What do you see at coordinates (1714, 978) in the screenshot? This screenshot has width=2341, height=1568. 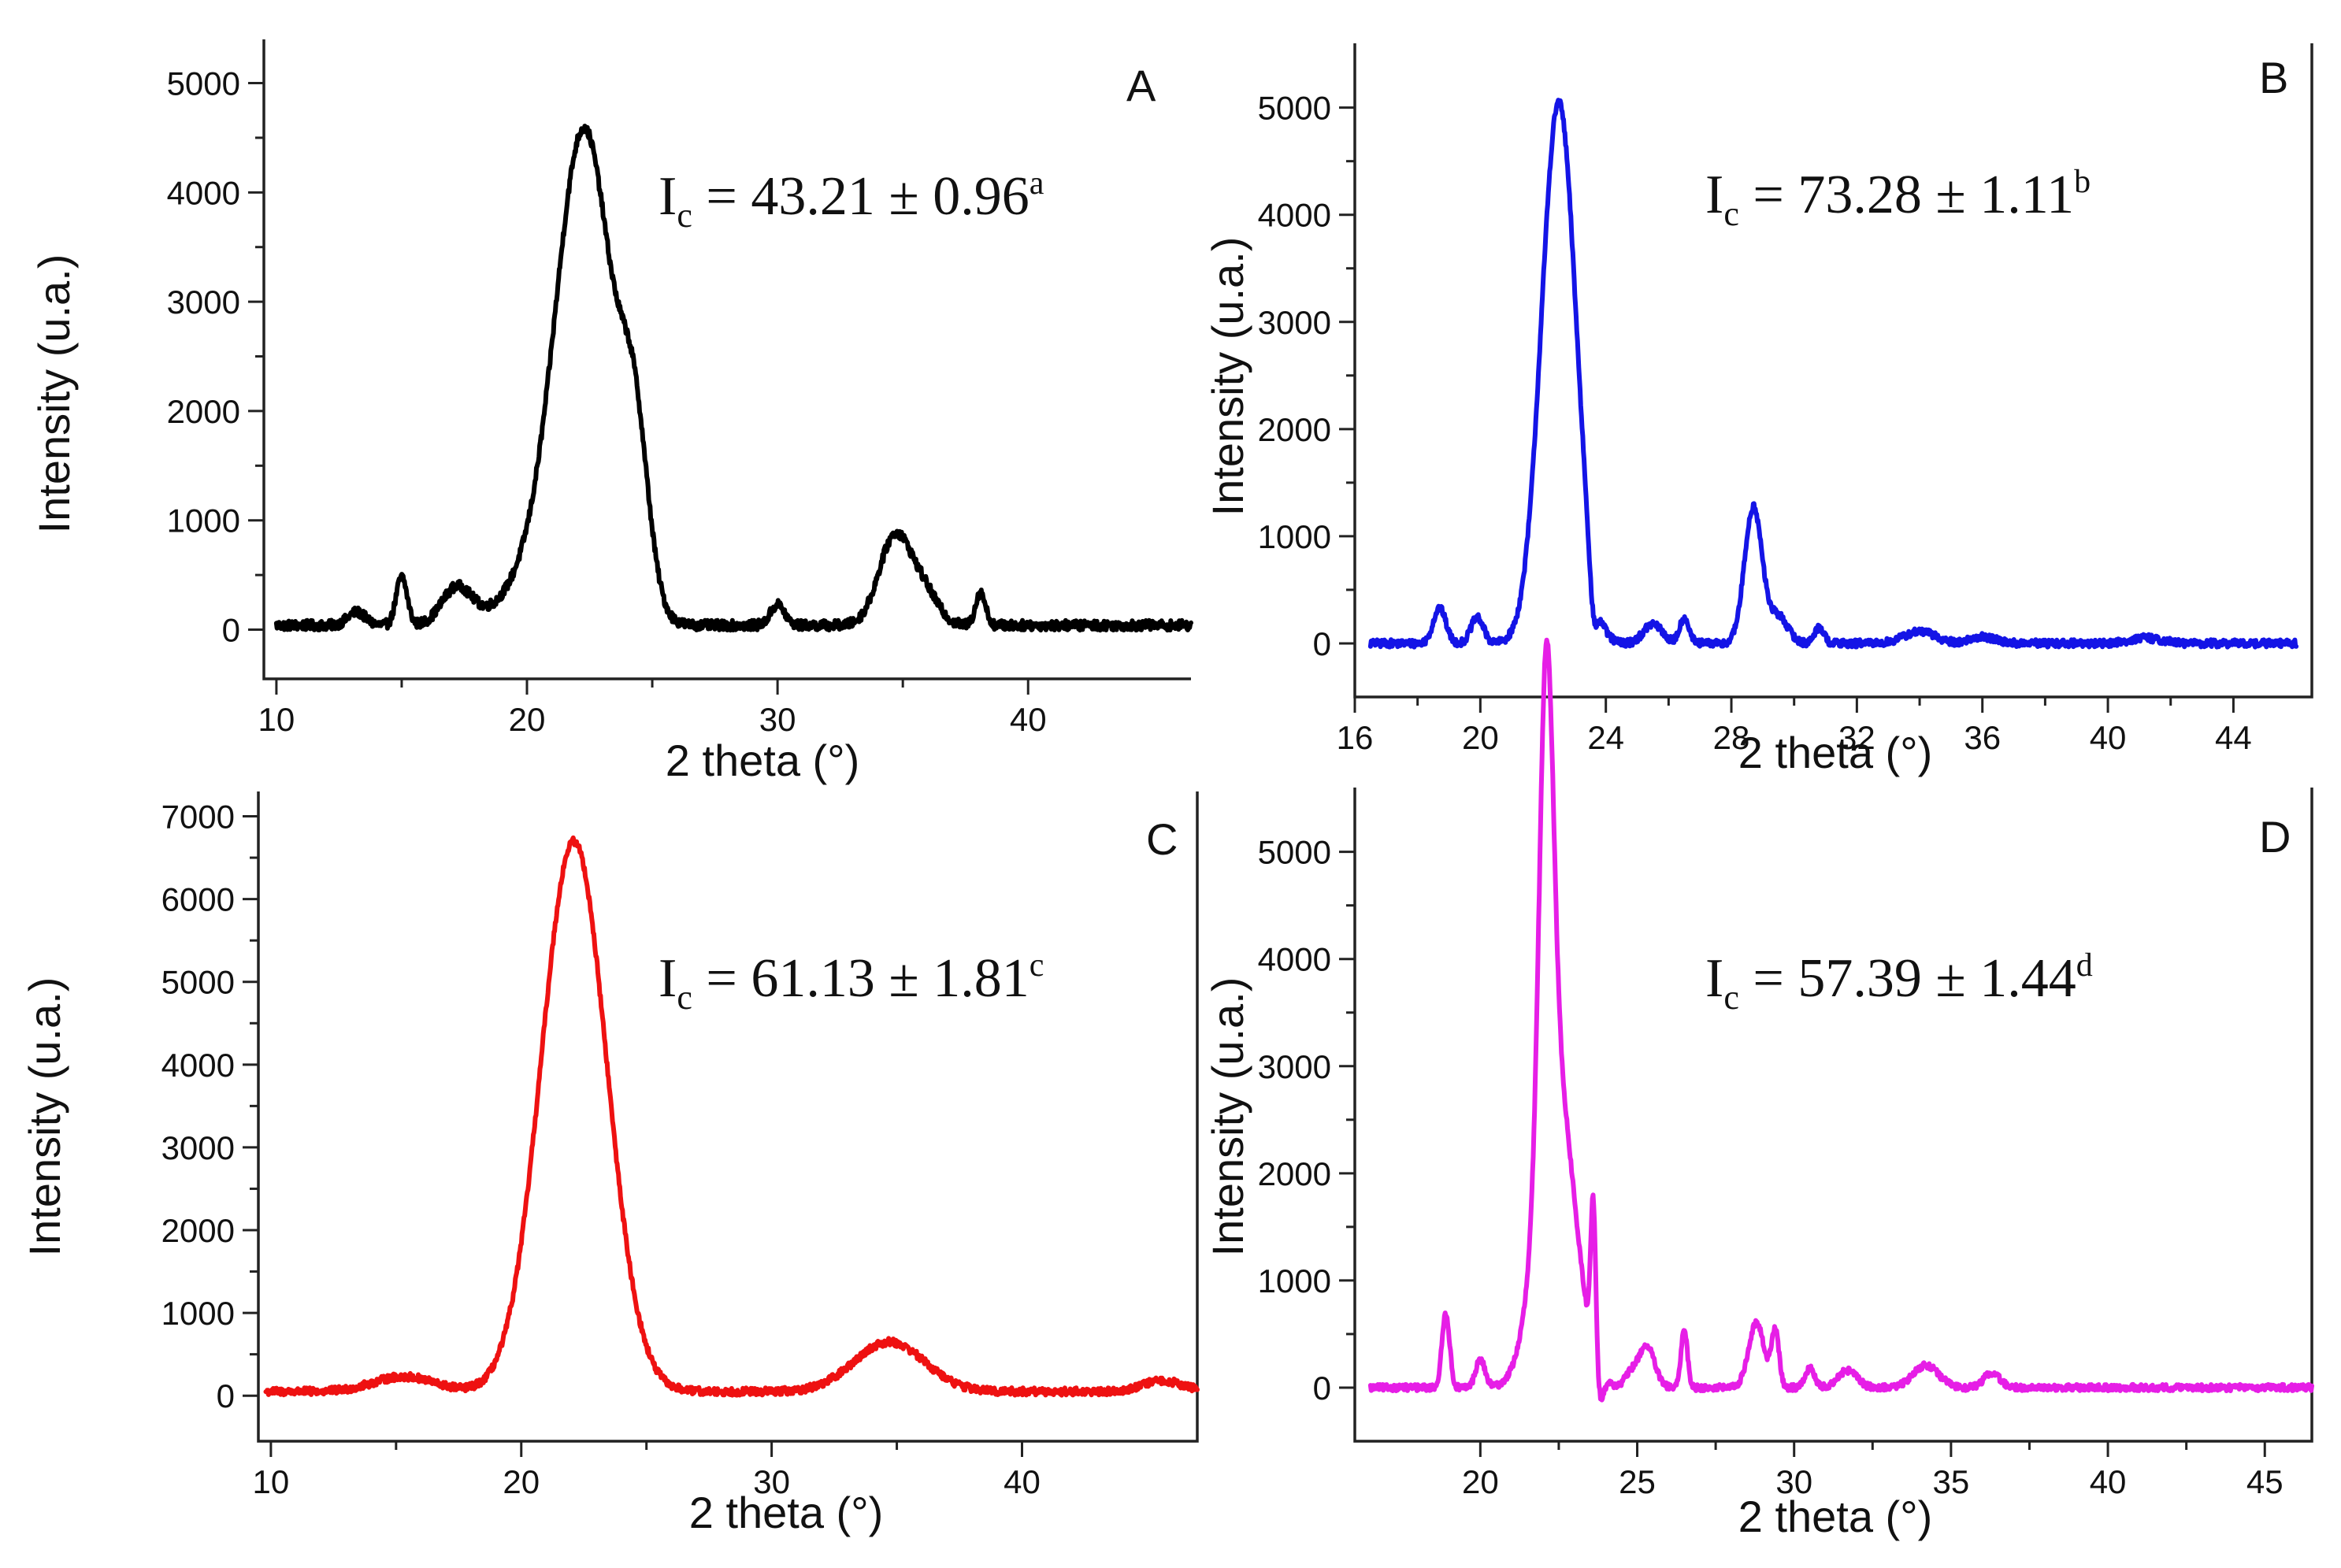 I see `panel-d-ann-symbol: I` at bounding box center [1714, 978].